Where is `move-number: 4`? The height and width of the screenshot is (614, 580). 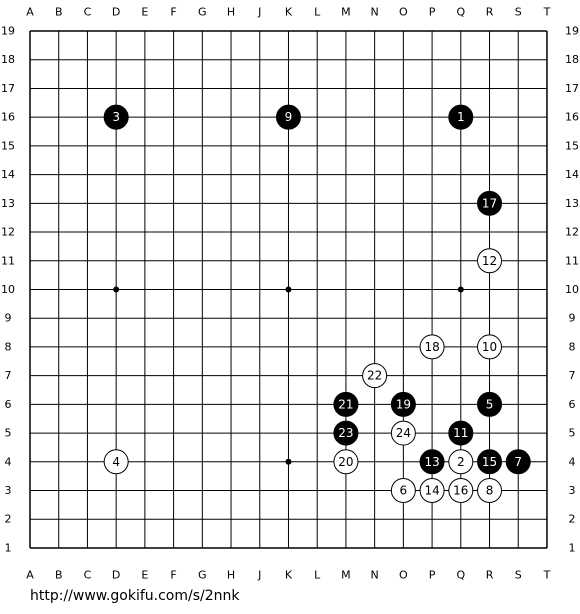 move-number: 4 is located at coordinates (116, 462).